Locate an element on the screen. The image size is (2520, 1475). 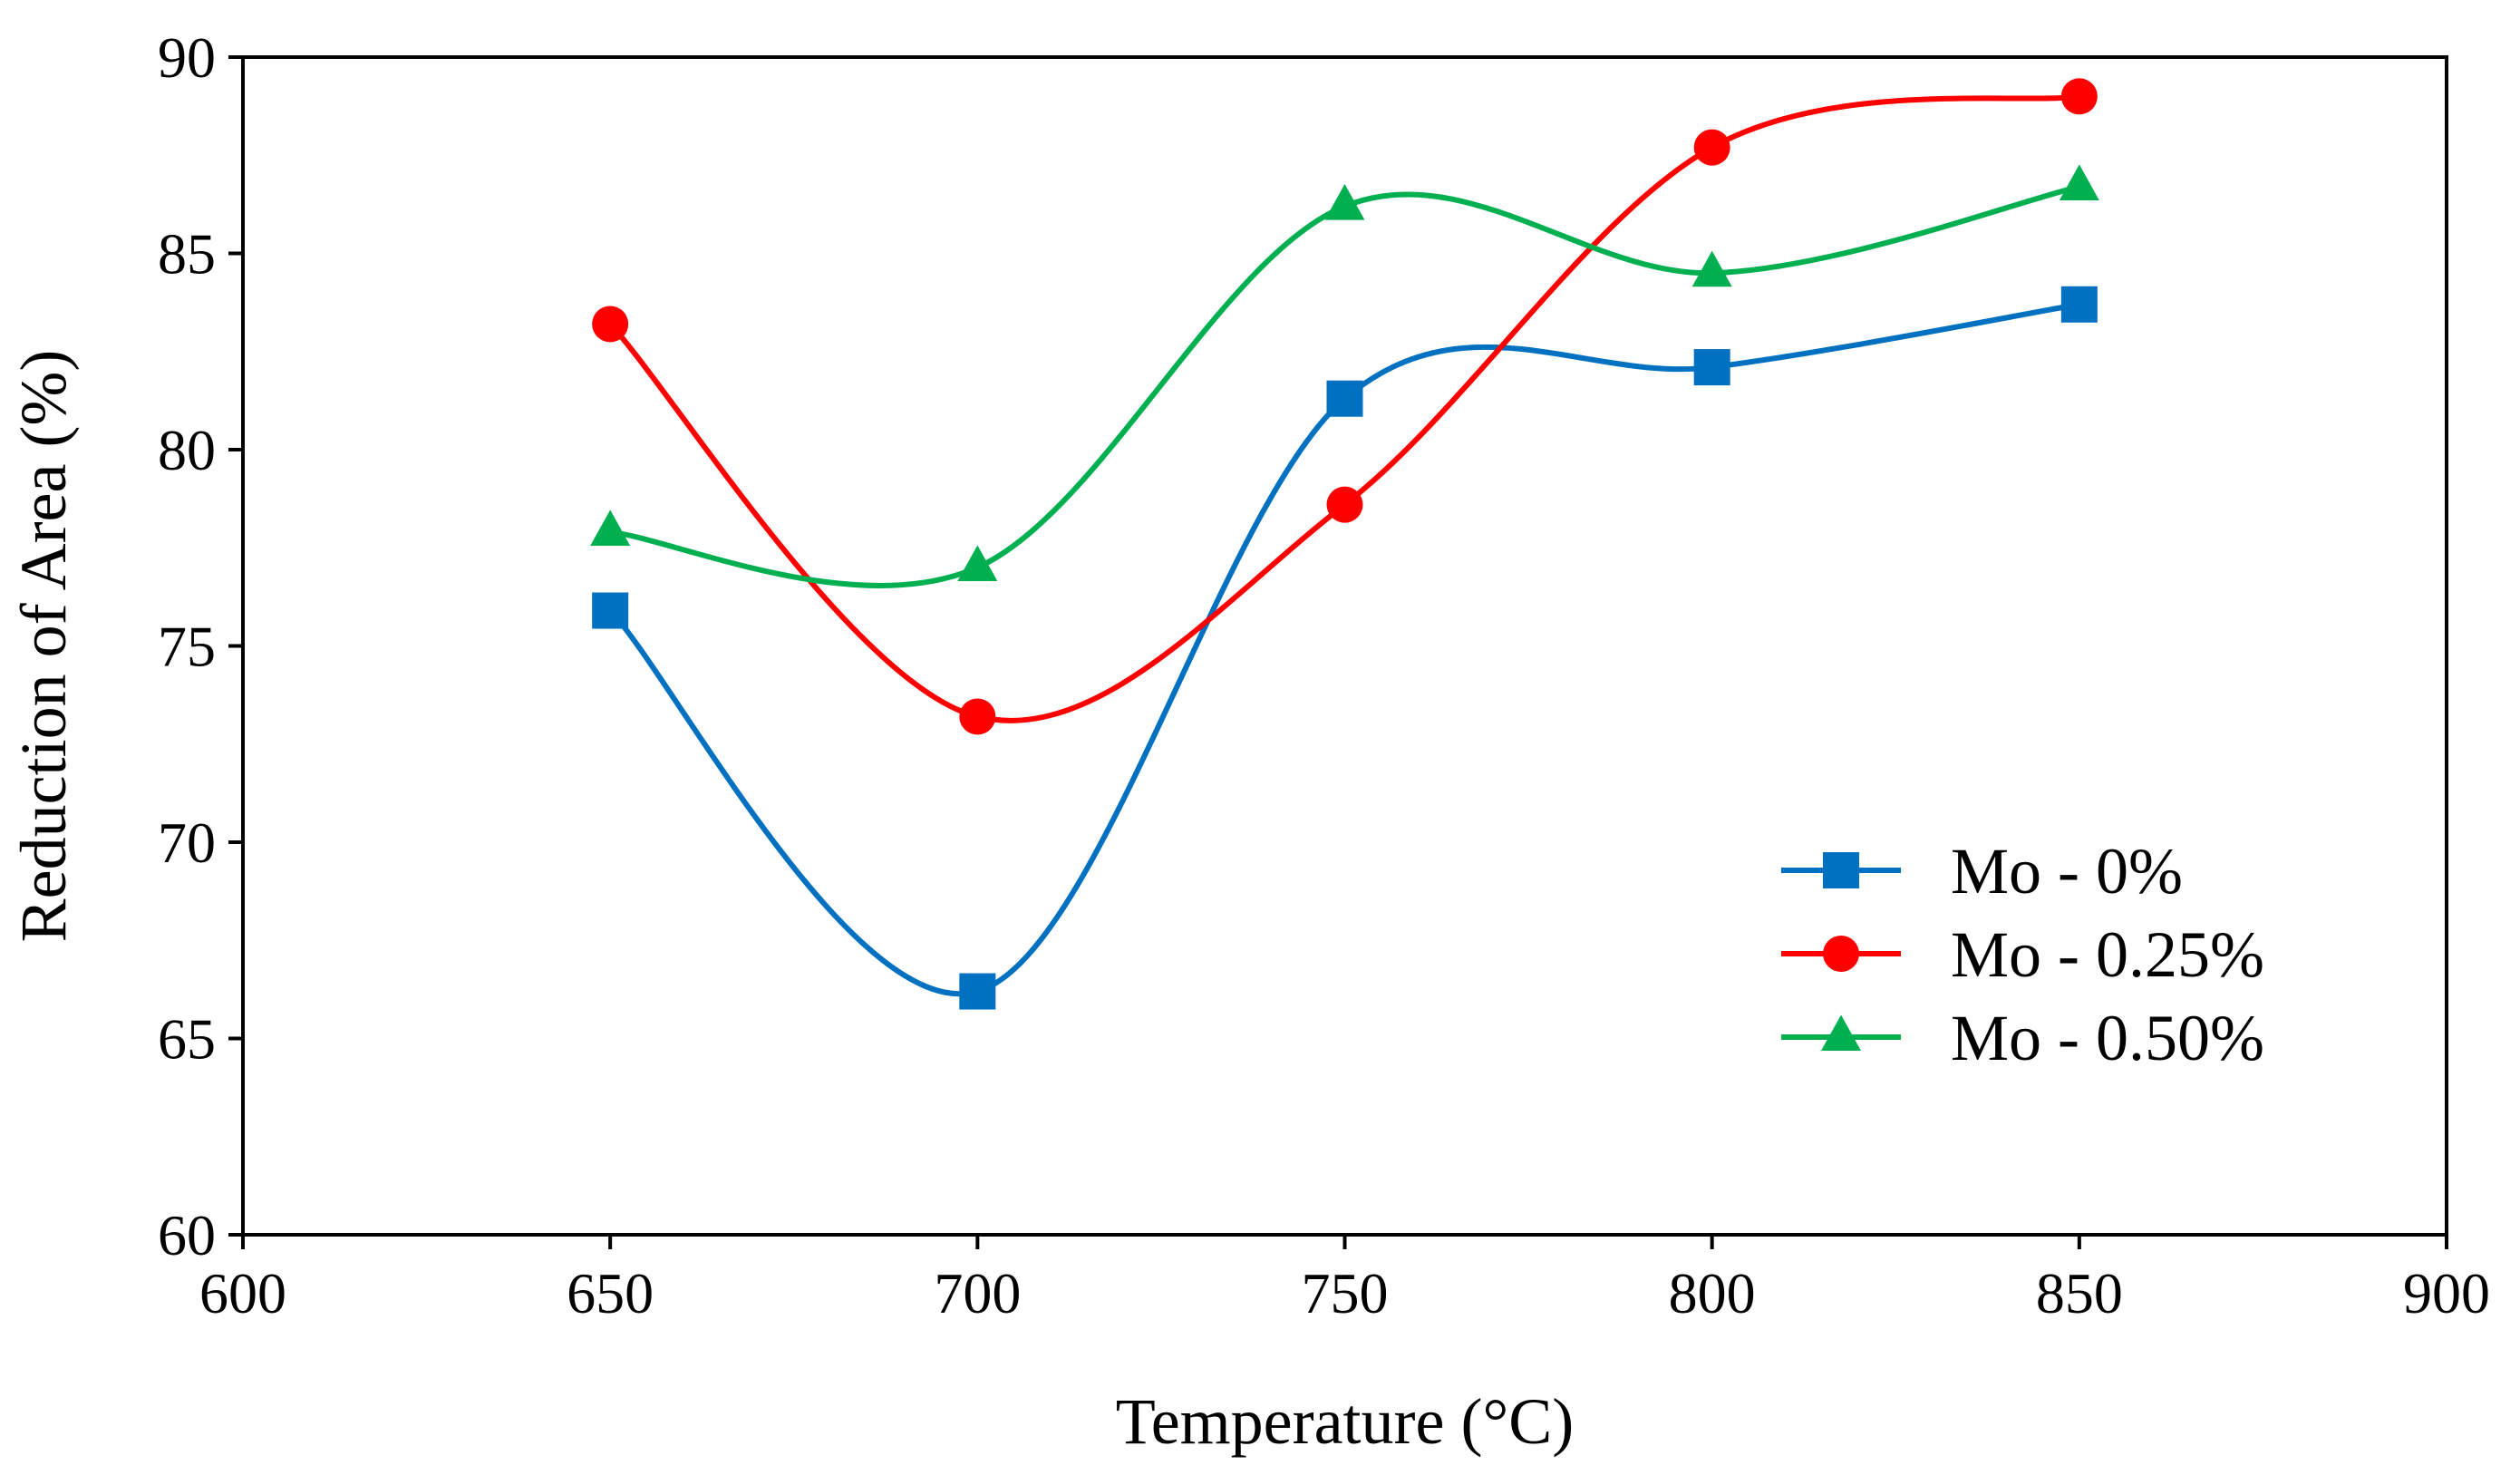
x-tick-label: 850 is located at coordinates (2079, 1293).